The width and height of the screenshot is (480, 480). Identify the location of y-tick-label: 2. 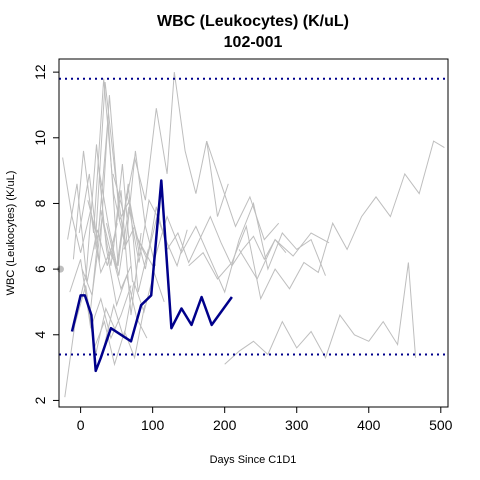
(40, 400).